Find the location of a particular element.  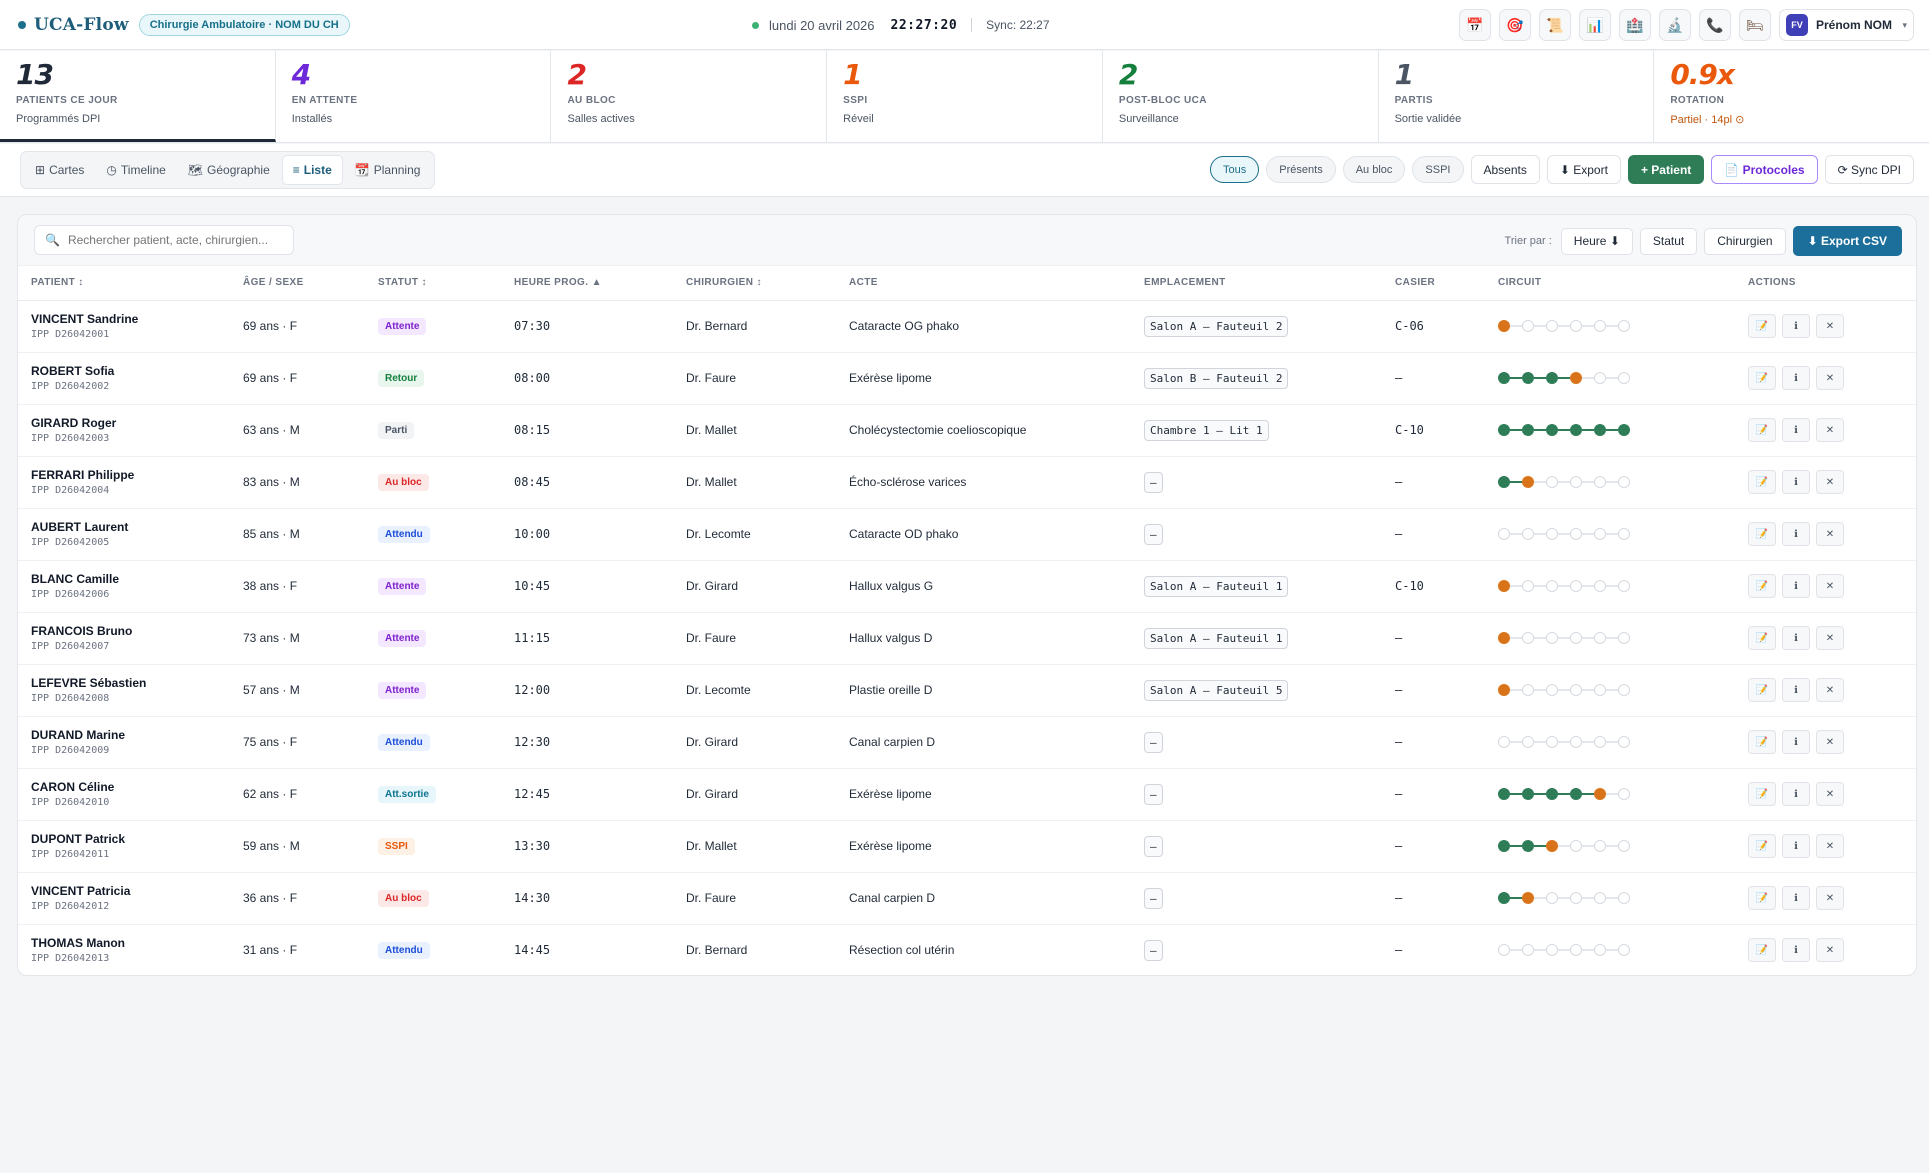

stats-chart-icon: 📊 is located at coordinates (1595, 25).